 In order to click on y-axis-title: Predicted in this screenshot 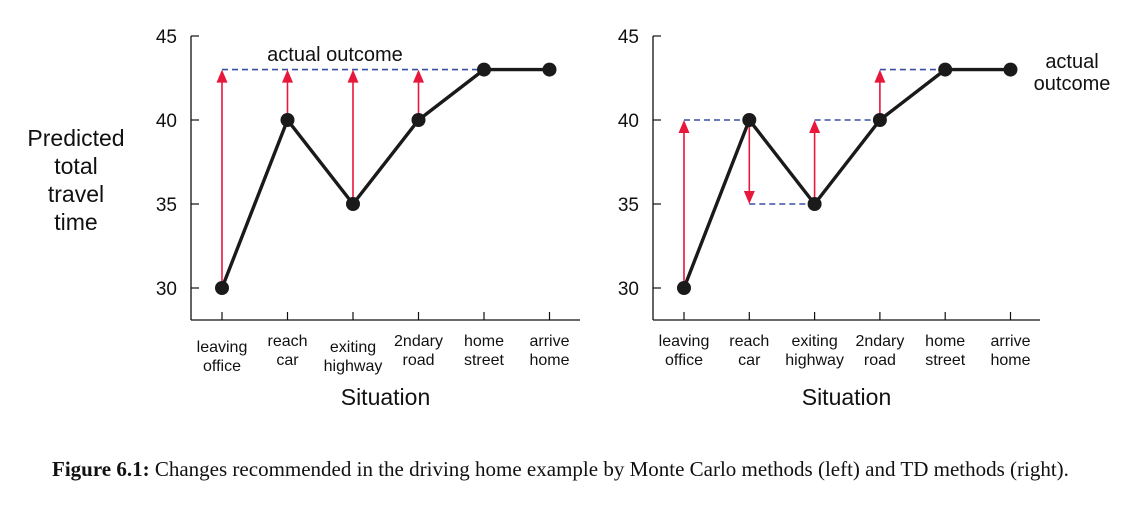, I will do `click(75, 138)`.